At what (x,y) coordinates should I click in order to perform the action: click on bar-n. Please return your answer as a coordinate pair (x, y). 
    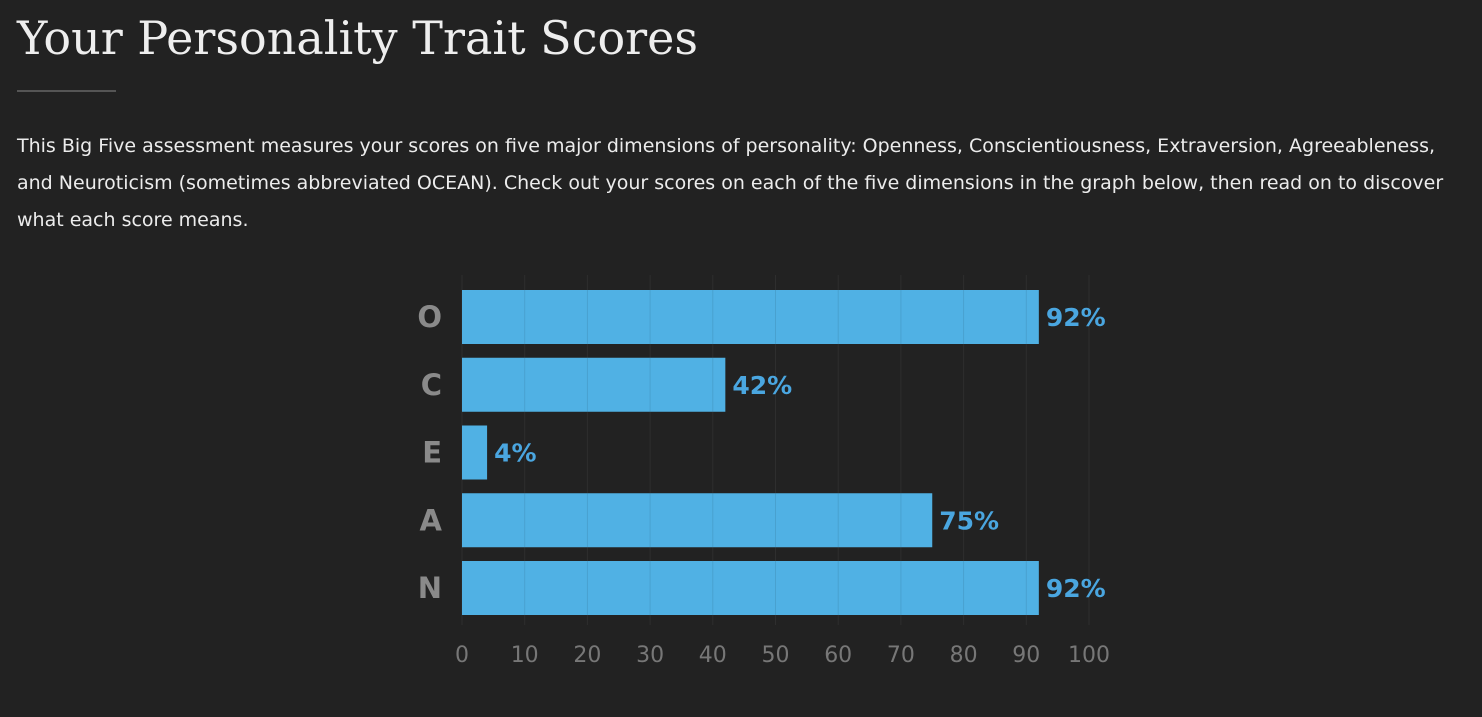
    Looking at the image, I should click on (750, 588).